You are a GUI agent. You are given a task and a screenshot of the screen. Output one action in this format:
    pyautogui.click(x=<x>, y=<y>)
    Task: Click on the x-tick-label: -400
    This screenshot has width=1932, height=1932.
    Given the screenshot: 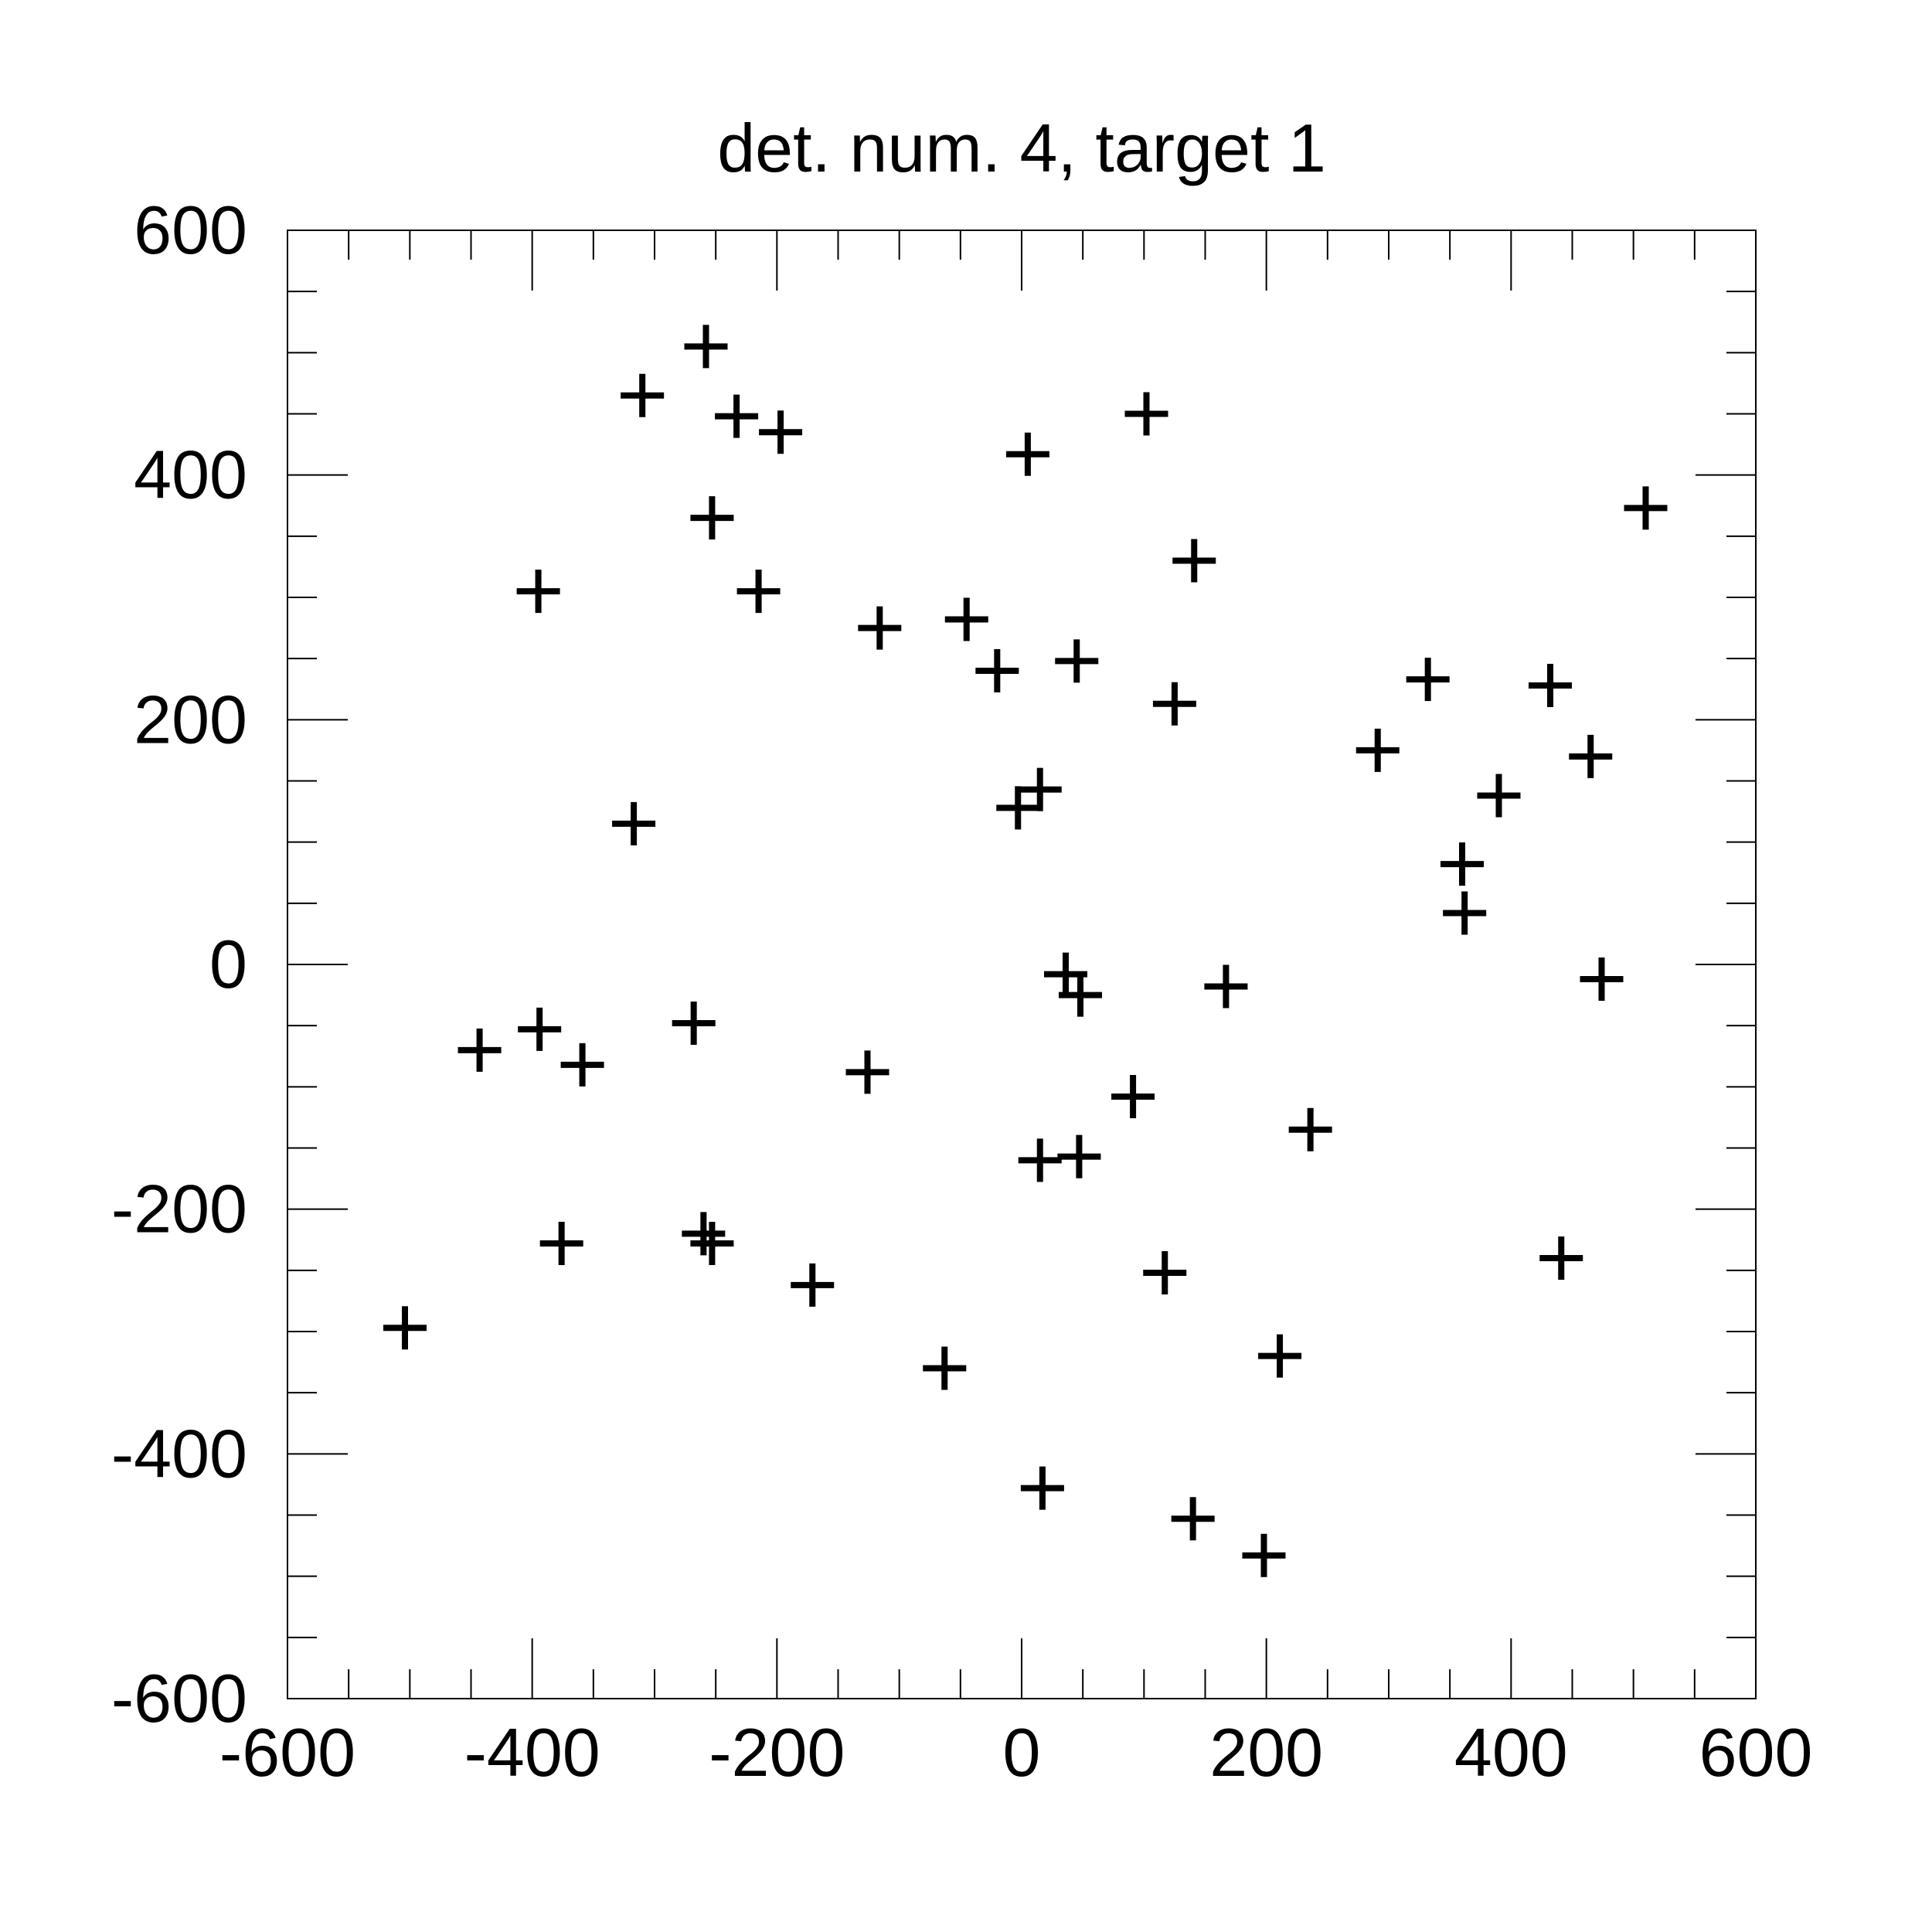 What is the action you would take?
    pyautogui.click(x=532, y=1753)
    